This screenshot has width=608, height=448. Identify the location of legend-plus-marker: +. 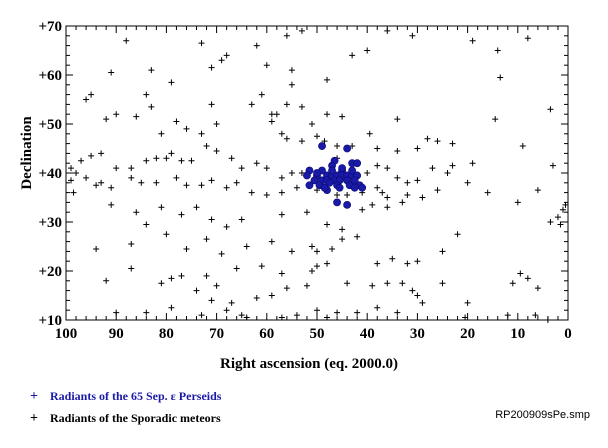
(34, 418).